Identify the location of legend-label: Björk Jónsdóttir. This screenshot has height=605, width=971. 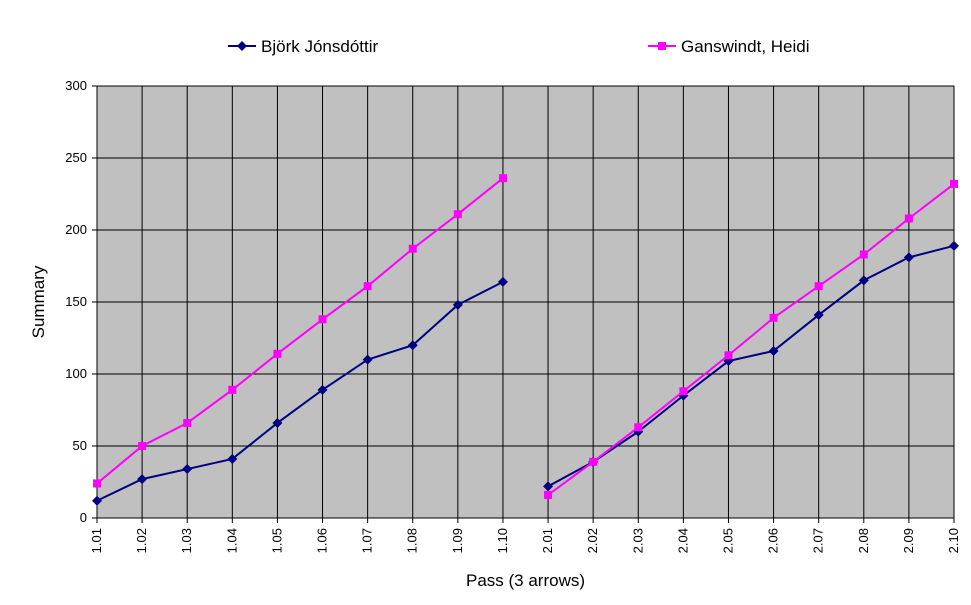
(319, 46).